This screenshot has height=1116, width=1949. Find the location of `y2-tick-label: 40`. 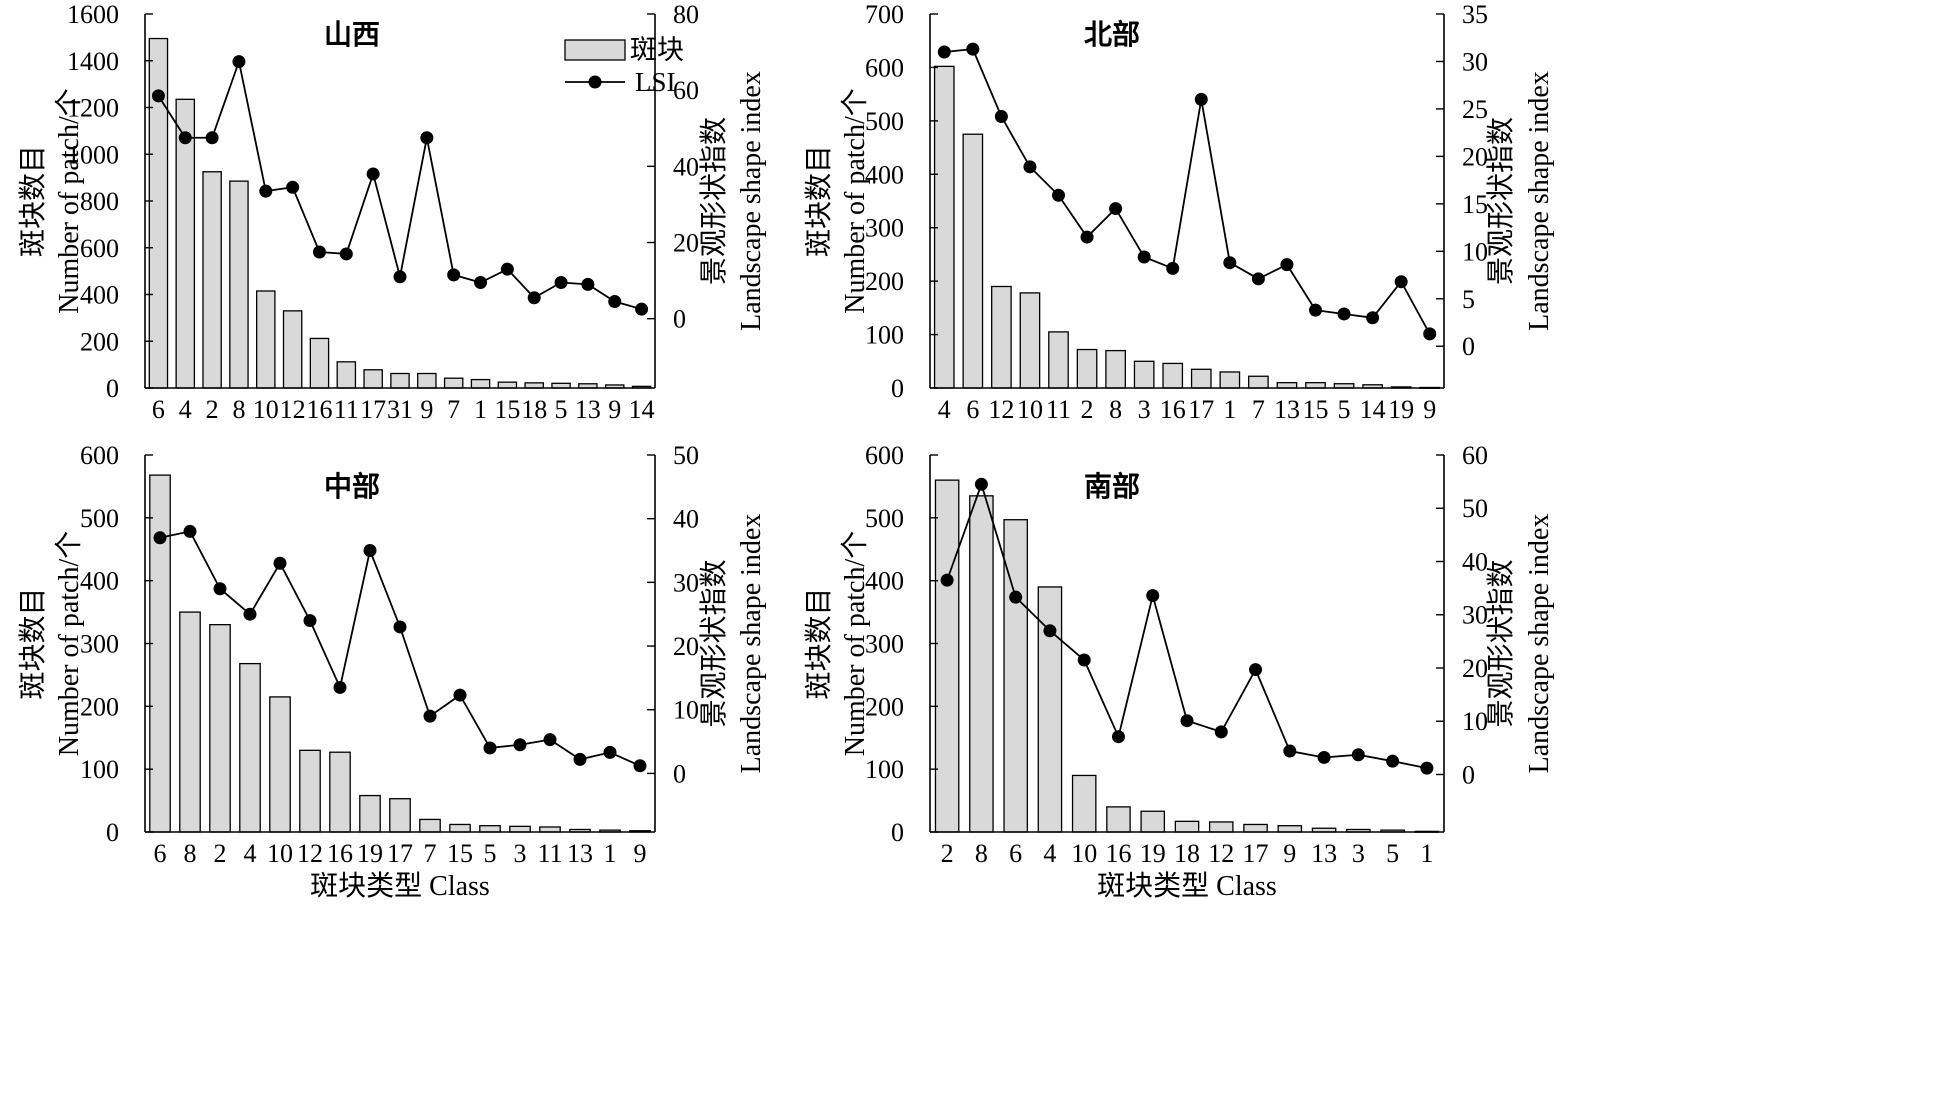

y2-tick-label: 40 is located at coordinates (1475, 561).